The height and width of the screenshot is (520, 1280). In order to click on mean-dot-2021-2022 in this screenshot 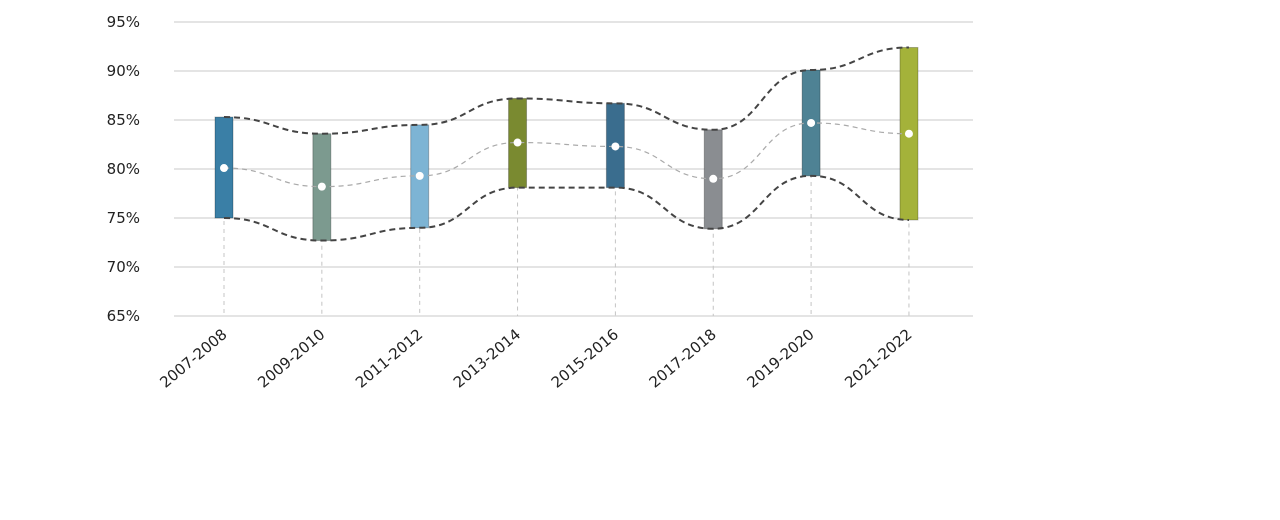, I will do `click(908, 133)`.